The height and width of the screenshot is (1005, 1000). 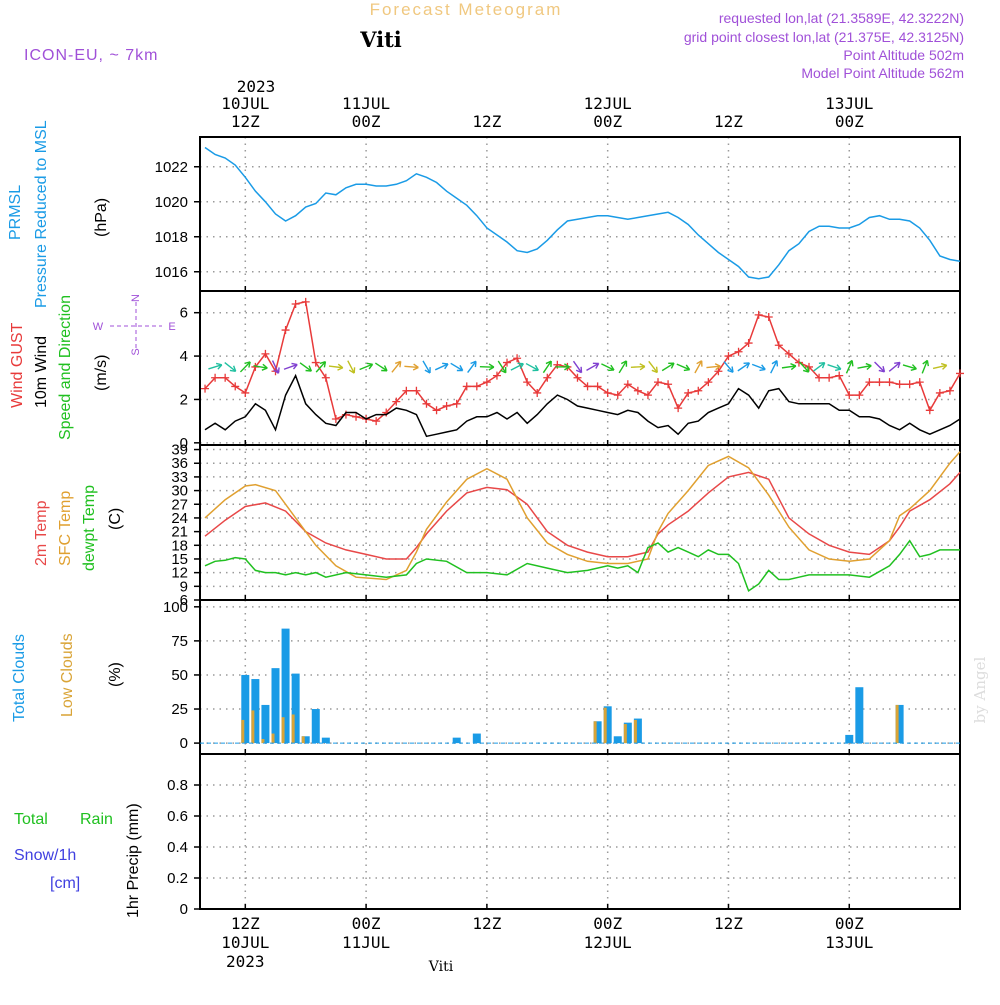 I want to click on bottom-time-label: 12JUL, so click(x=608, y=942).